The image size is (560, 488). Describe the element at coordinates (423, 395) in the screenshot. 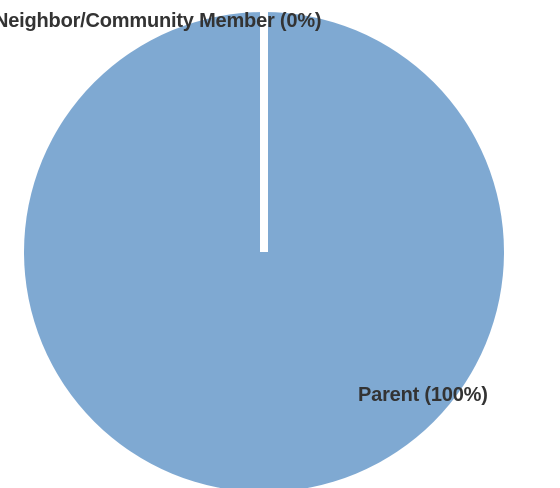

I see `slice-label-parent: Parent (100%)` at that location.